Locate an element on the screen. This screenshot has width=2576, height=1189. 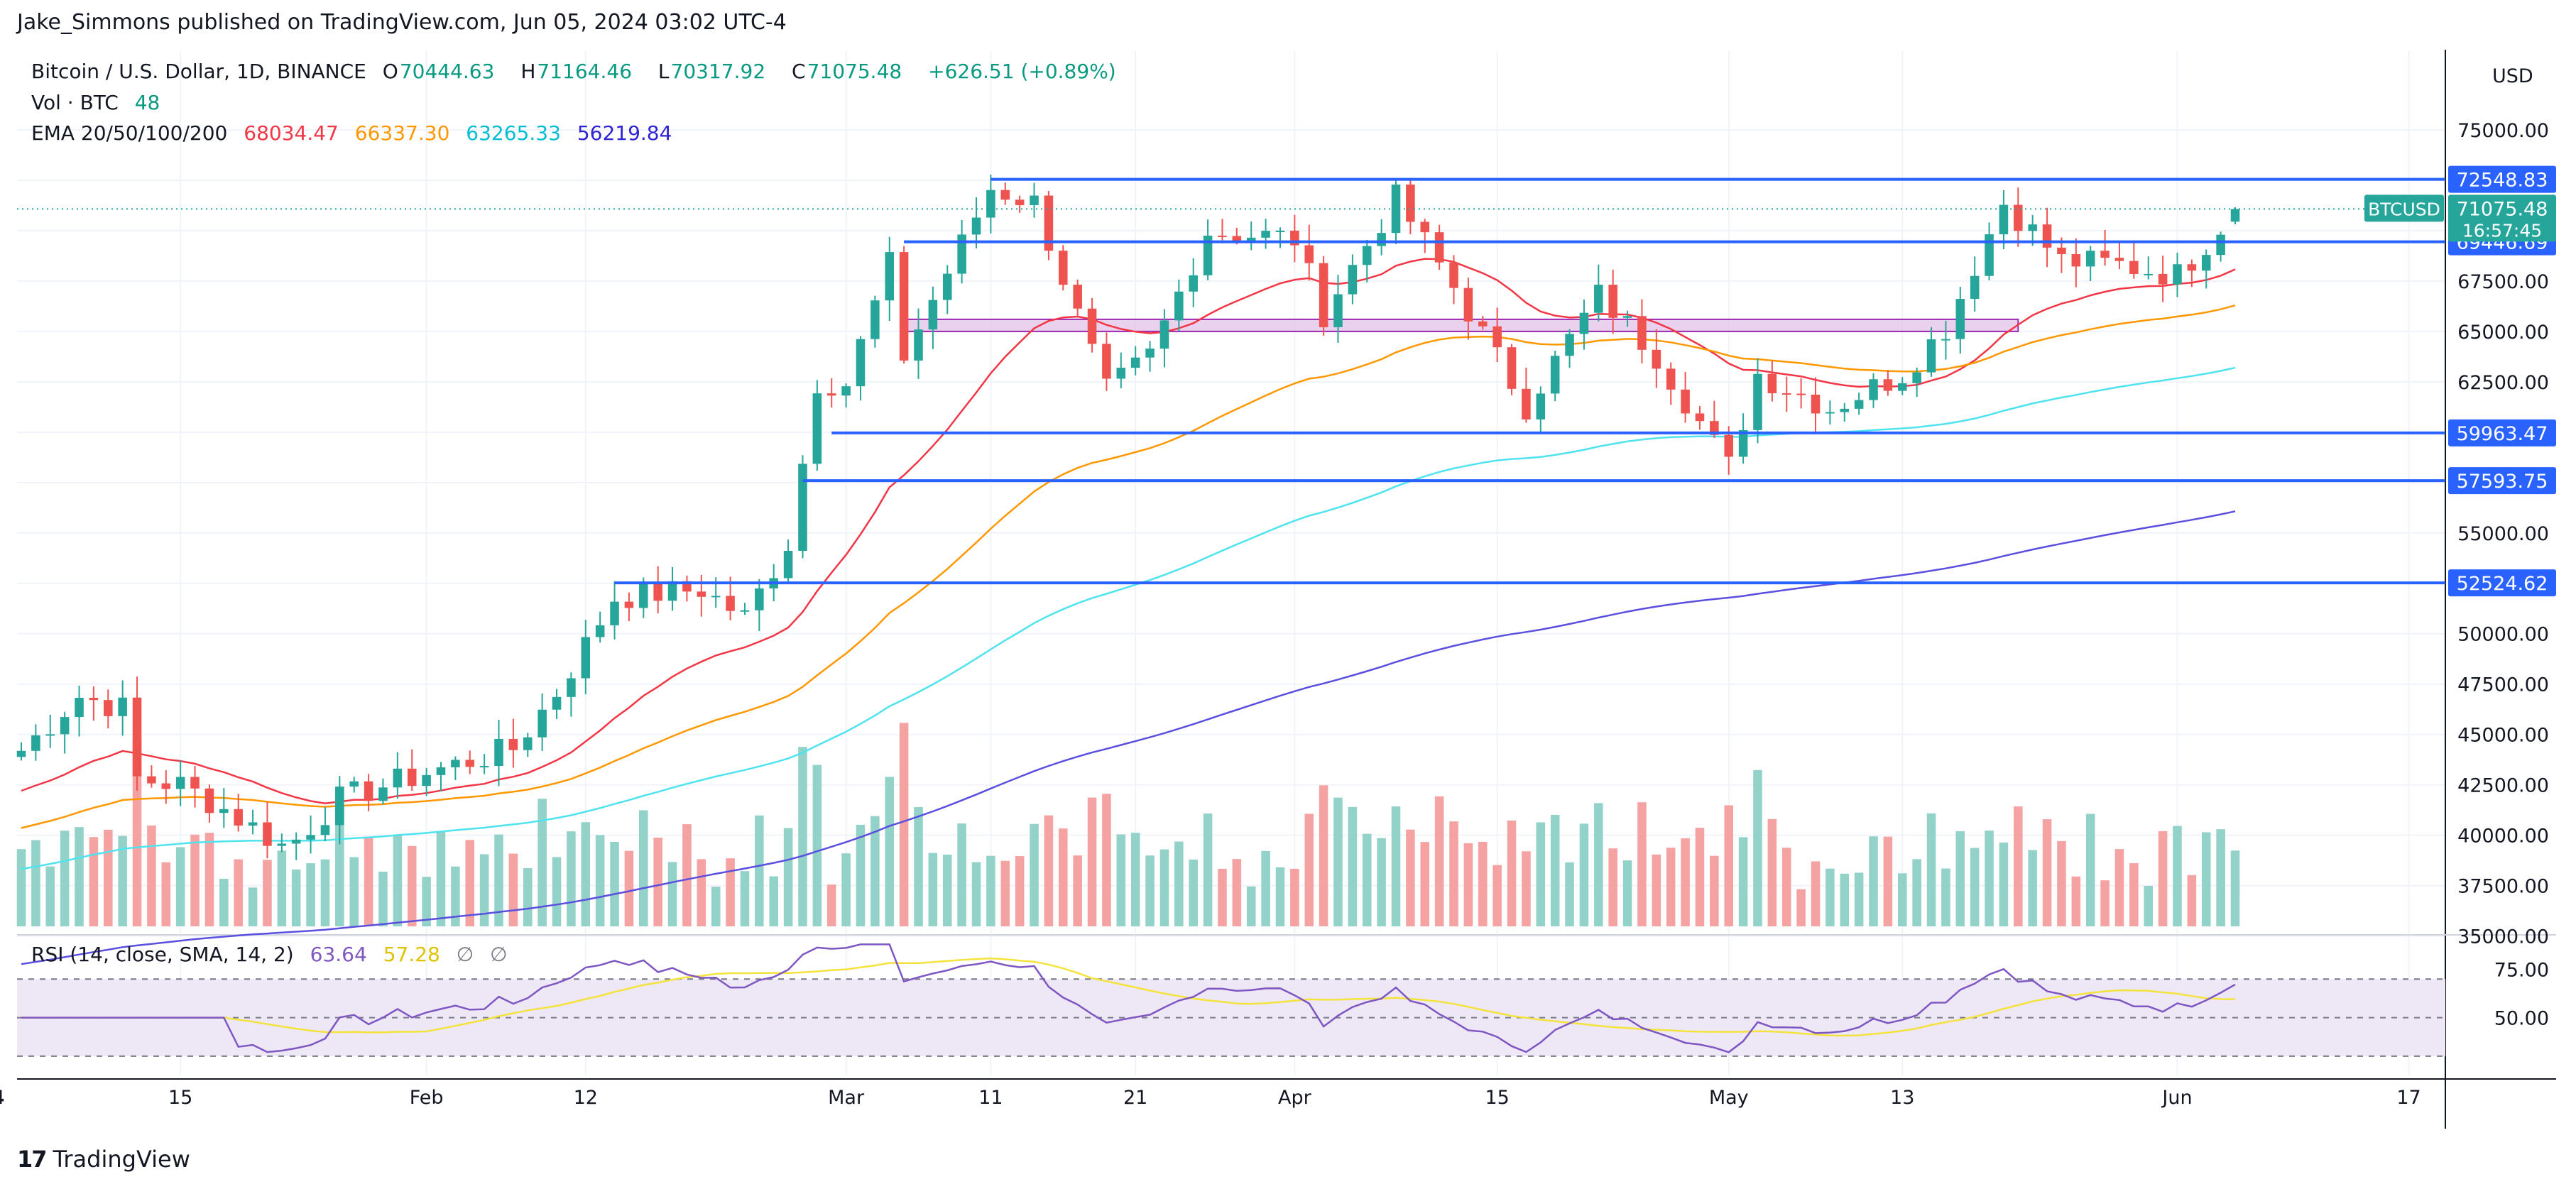
change-value: +626.51 (+0.89%) is located at coordinates (1022, 71).